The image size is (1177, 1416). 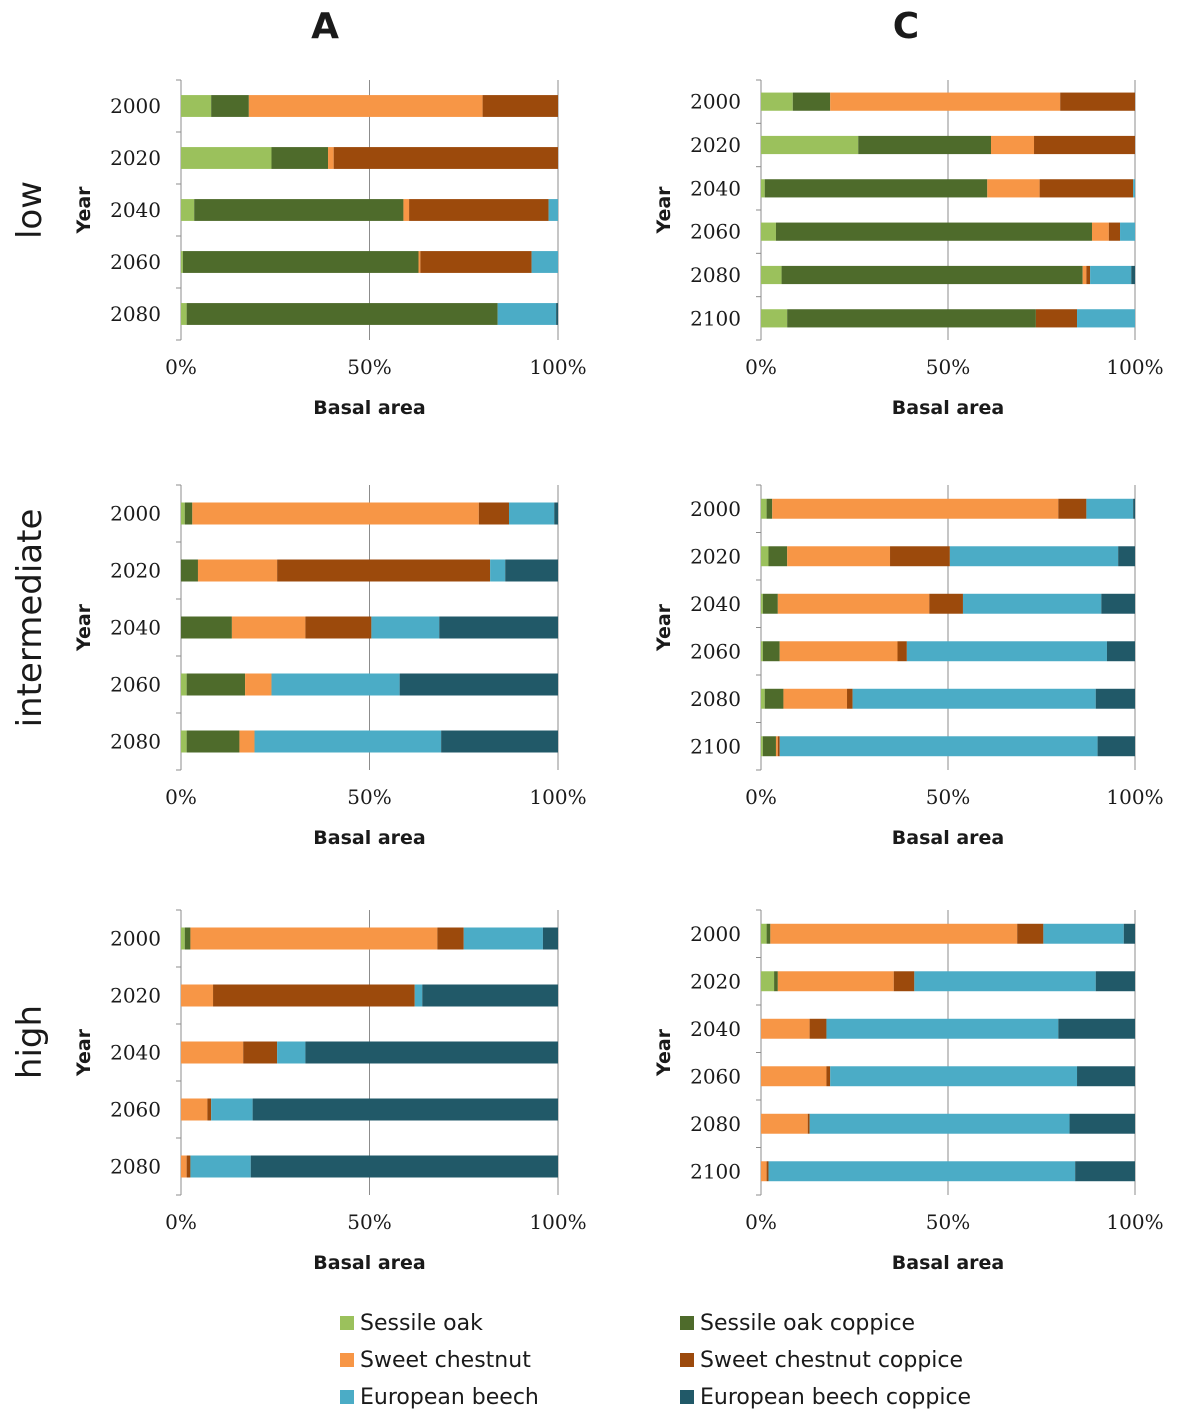 What do you see at coordinates (761, 367) in the screenshot?
I see `x-tick-label: 0%` at bounding box center [761, 367].